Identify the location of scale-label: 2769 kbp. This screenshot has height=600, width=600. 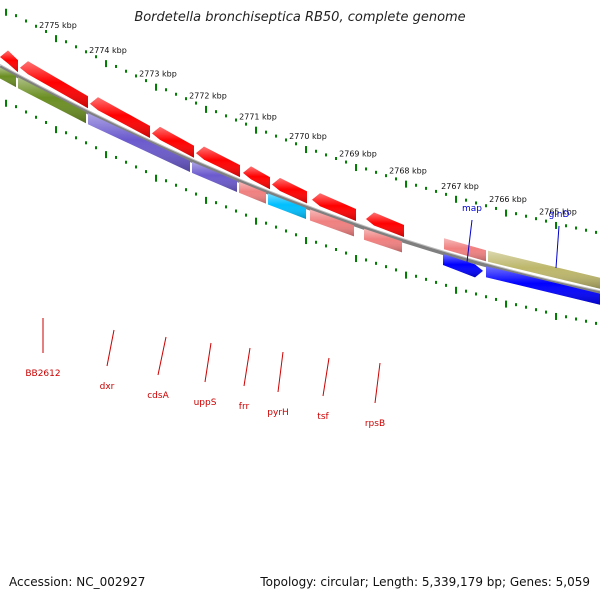
(358, 154).